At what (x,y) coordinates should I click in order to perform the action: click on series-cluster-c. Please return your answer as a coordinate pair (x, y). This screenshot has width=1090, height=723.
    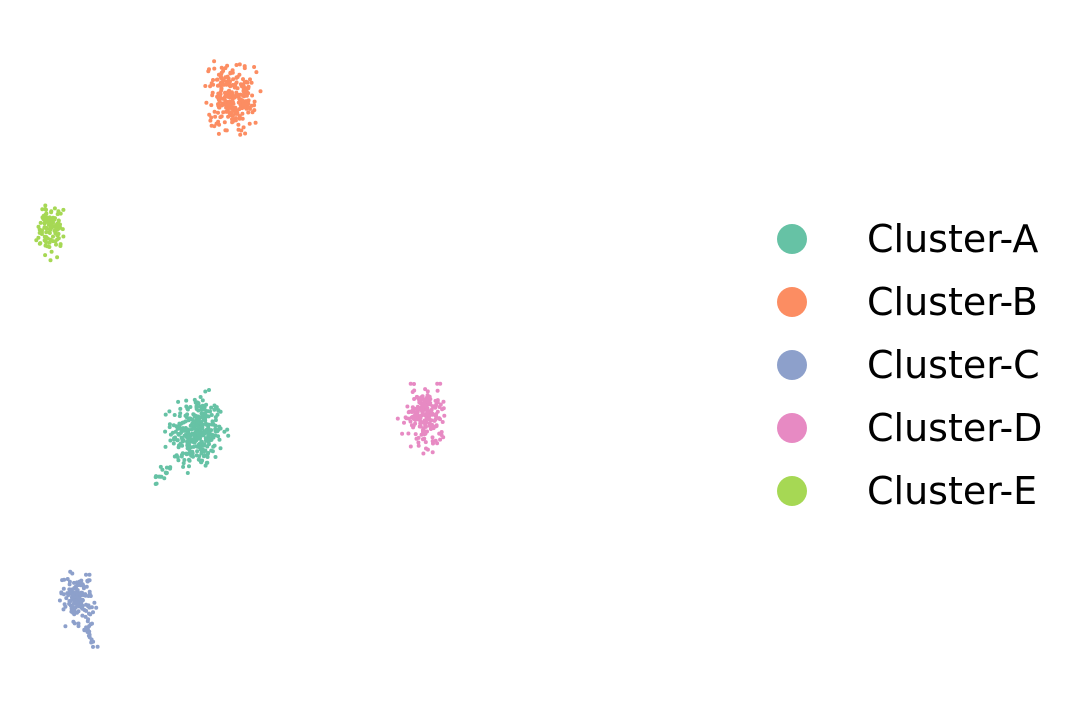
    Looking at the image, I should click on (78, 609).